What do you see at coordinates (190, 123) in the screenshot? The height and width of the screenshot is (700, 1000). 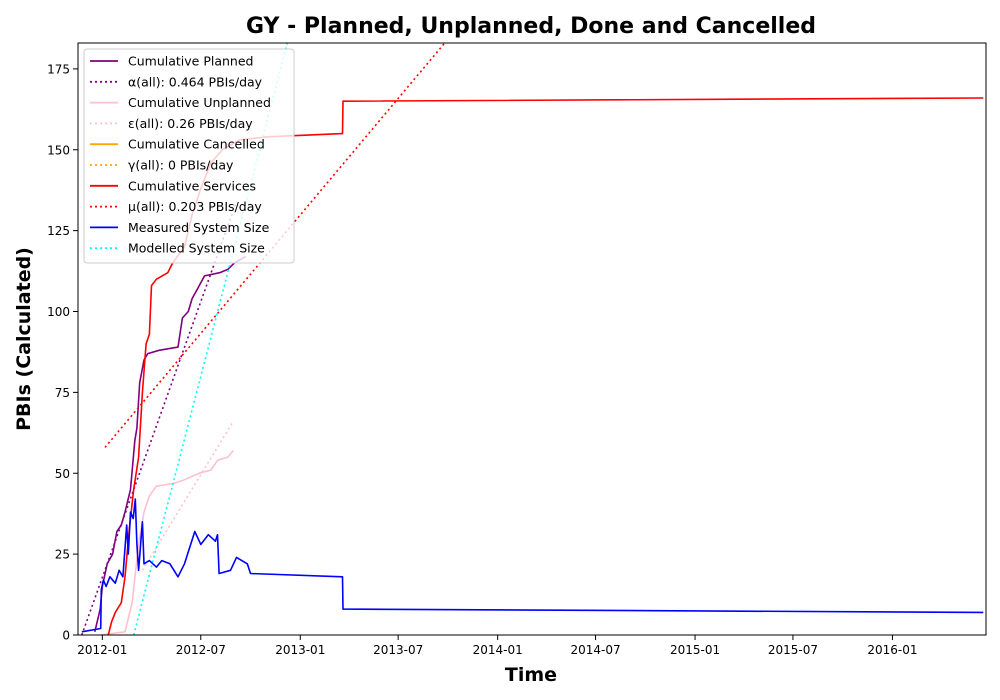 I see `legend-entry: ε(all): 0.26 PBIs/day` at bounding box center [190, 123].